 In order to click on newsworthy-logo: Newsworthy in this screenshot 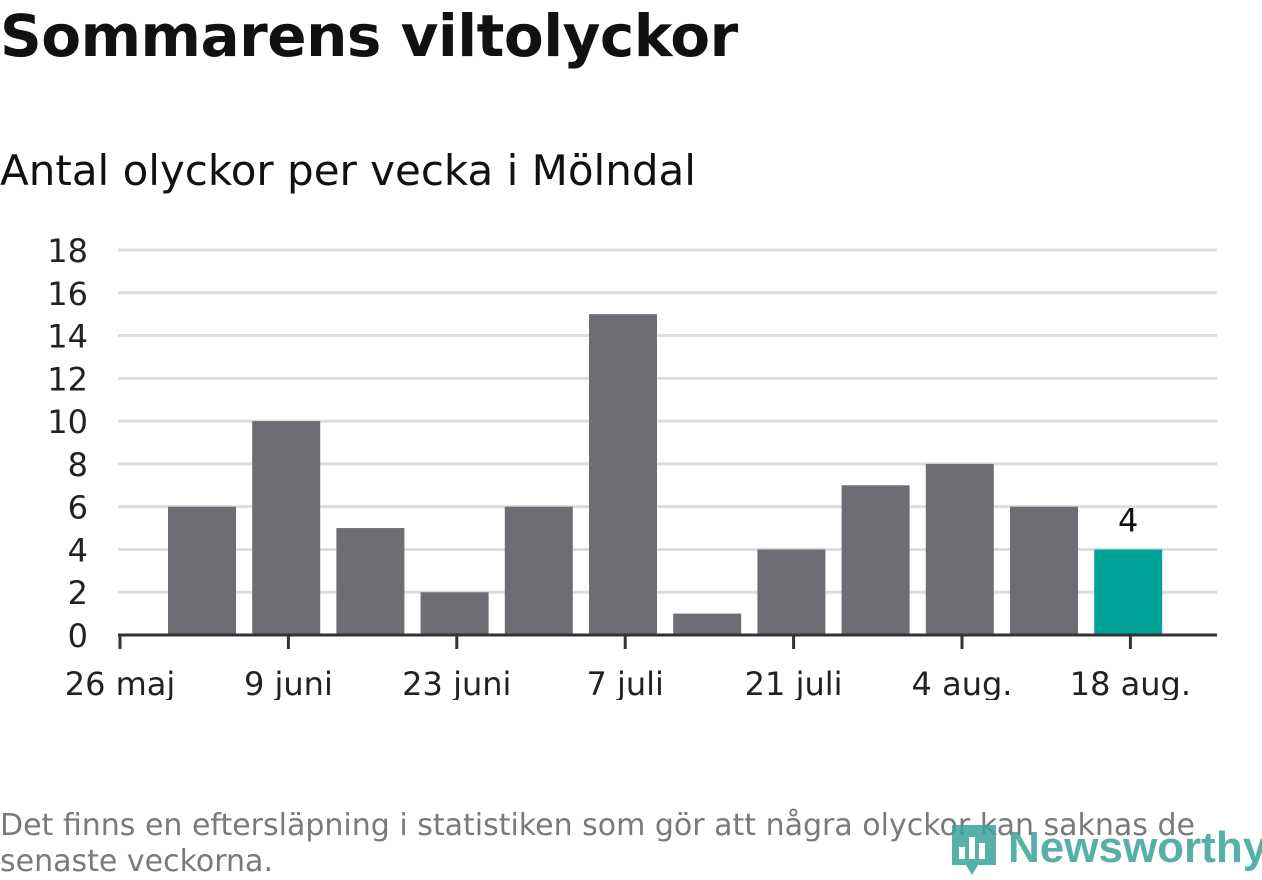, I will do `click(1105, 848)`.